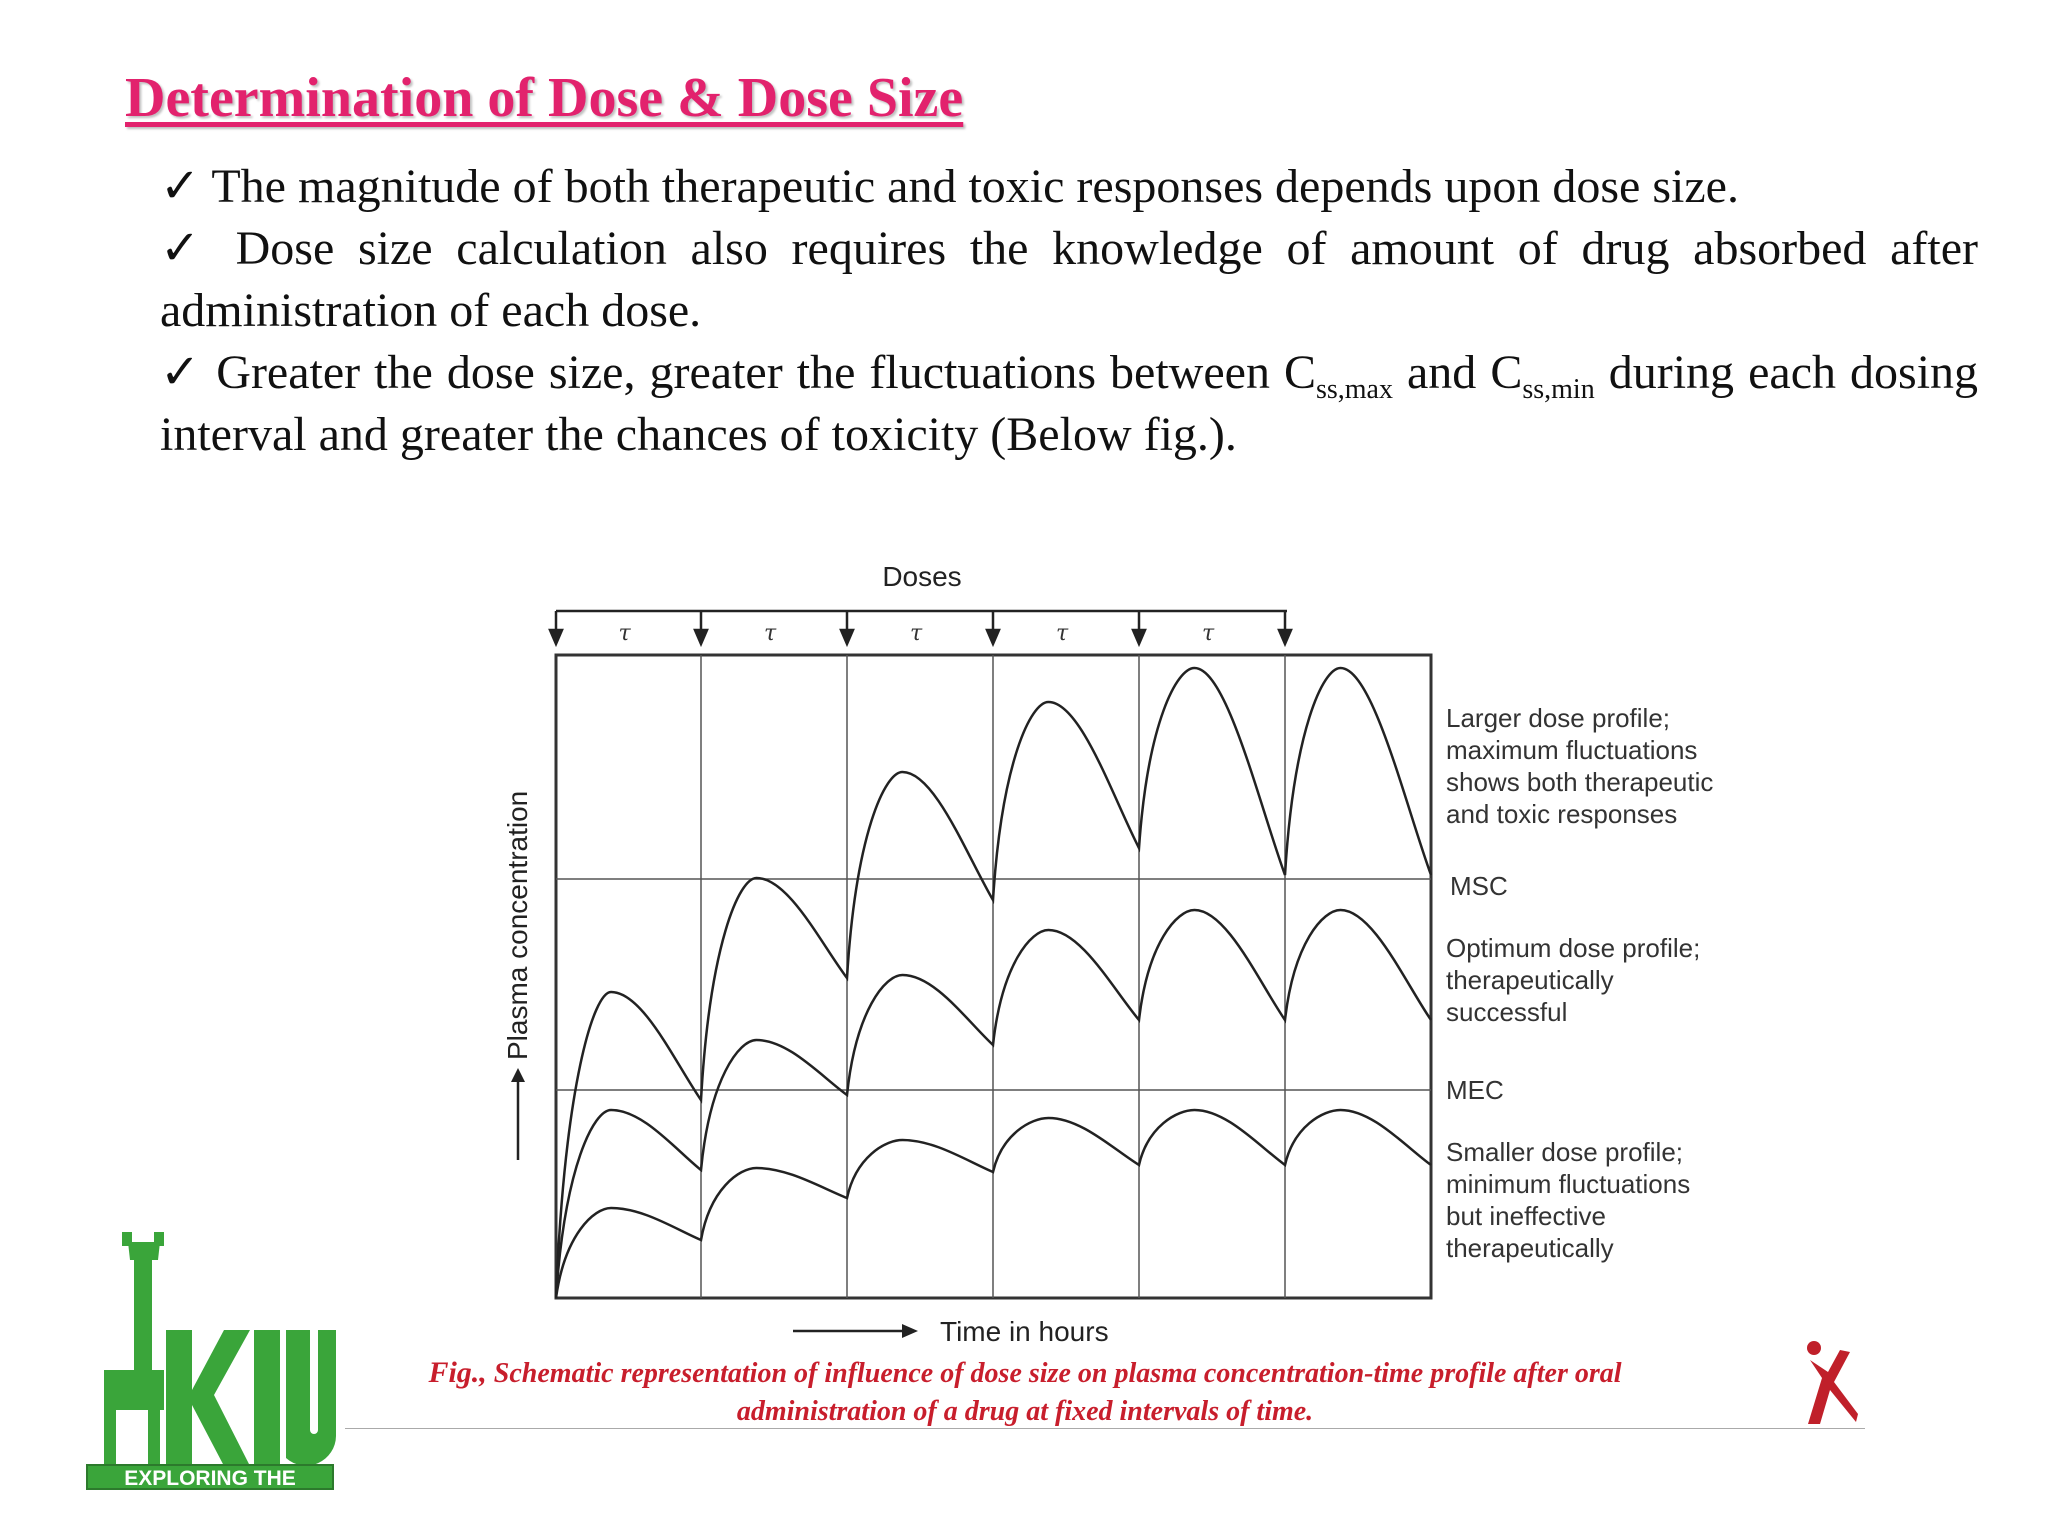 This screenshot has height=1536, width=2048. What do you see at coordinates (1571, 750) in the screenshot?
I see `svg-text: maximum fluctuations` at bounding box center [1571, 750].